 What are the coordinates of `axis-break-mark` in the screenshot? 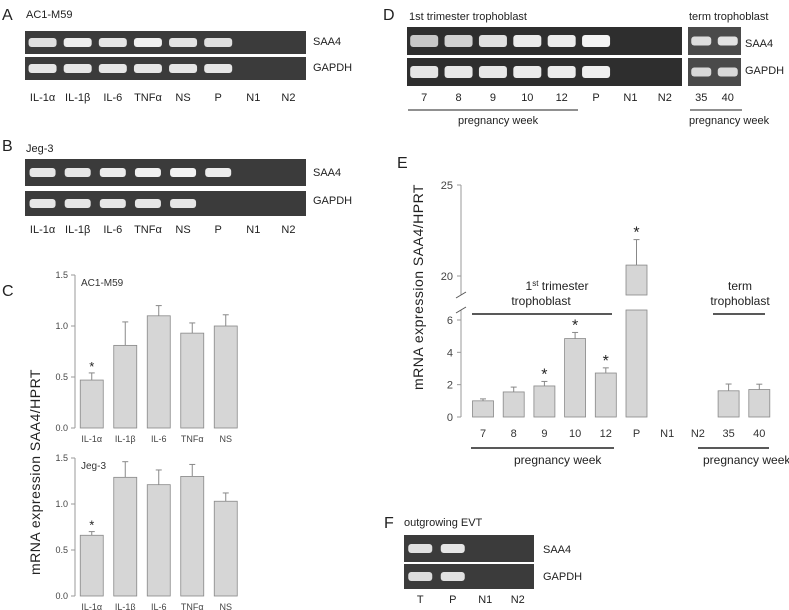 It's located at (461, 295).